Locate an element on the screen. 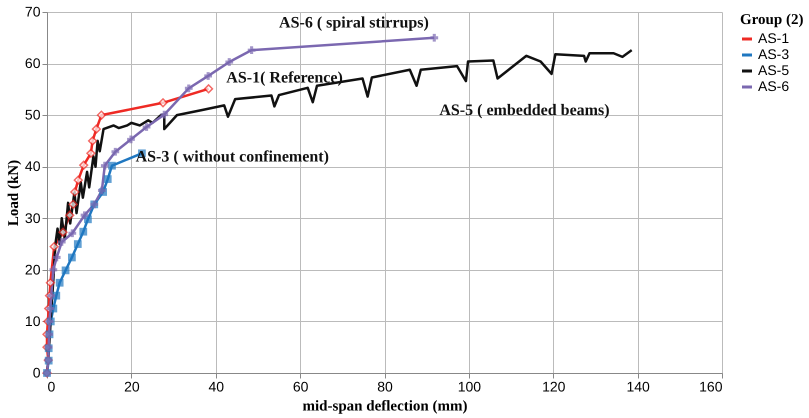  annotation: AS-3 ( without confinement) is located at coordinates (232, 157).